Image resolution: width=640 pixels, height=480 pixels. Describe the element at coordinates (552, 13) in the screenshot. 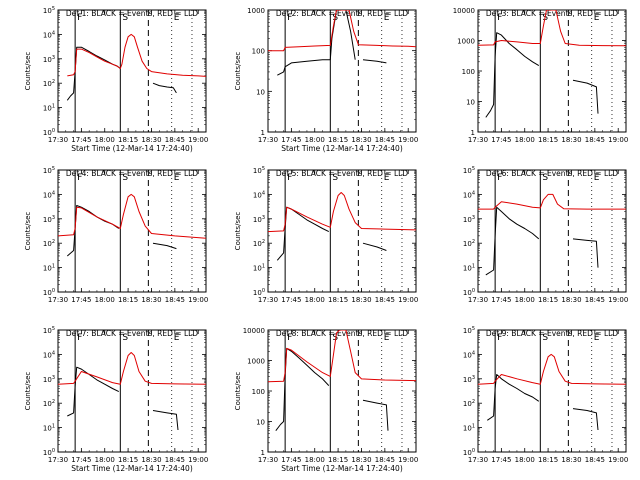

I see `panel-title: Det 3: BLACK = Events, RED = LLD` at that location.